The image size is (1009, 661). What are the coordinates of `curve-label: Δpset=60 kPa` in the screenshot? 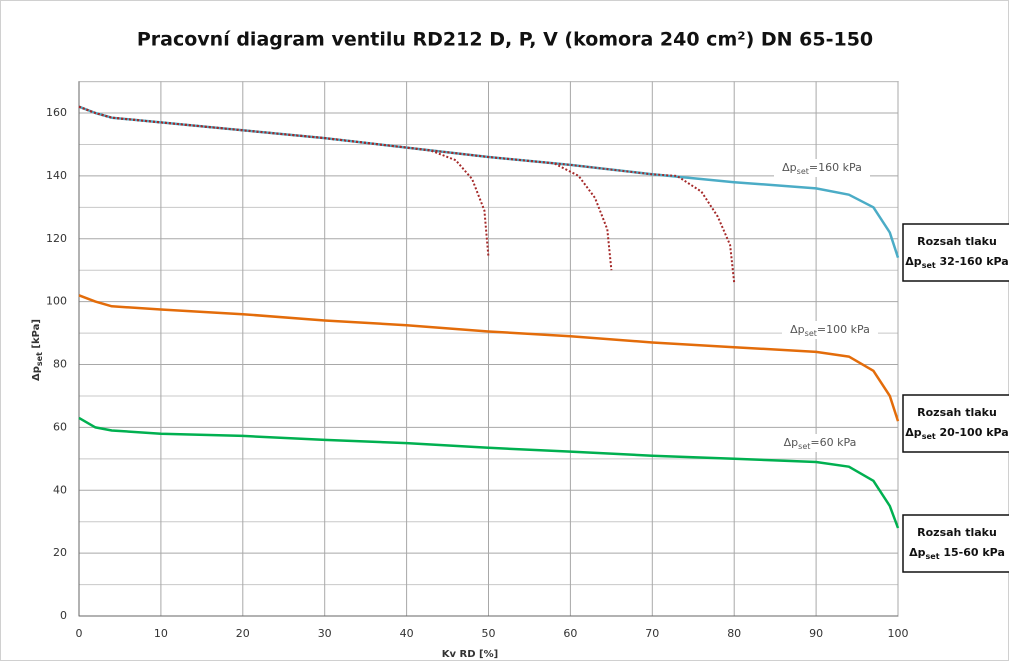 It's located at (820, 443).